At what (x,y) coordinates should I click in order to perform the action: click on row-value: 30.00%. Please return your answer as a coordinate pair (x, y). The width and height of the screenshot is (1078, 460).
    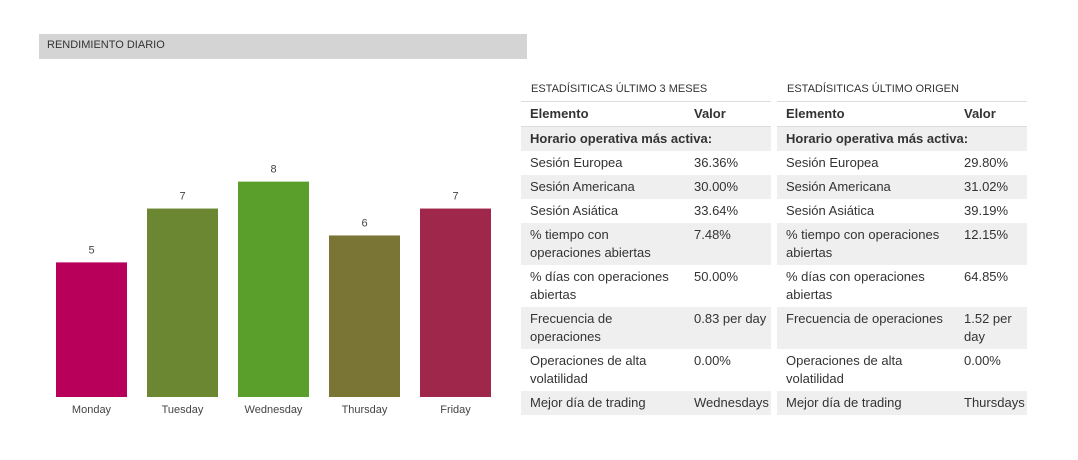
    Looking at the image, I should click on (728, 187).